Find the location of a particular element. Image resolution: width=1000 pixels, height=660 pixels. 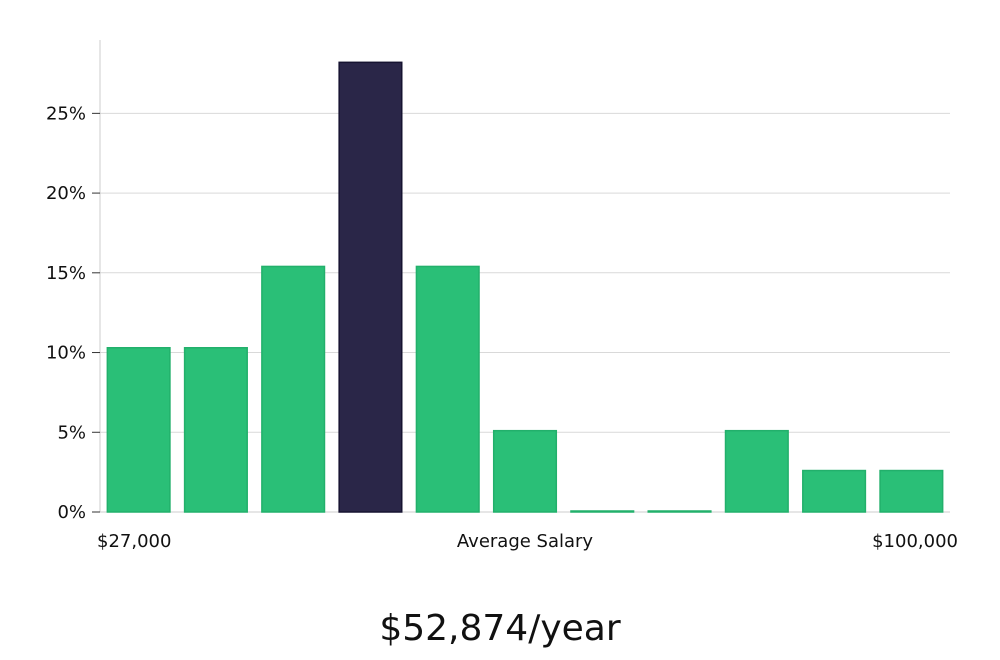

average-salary-value: $52,874/year is located at coordinates (500, 628).